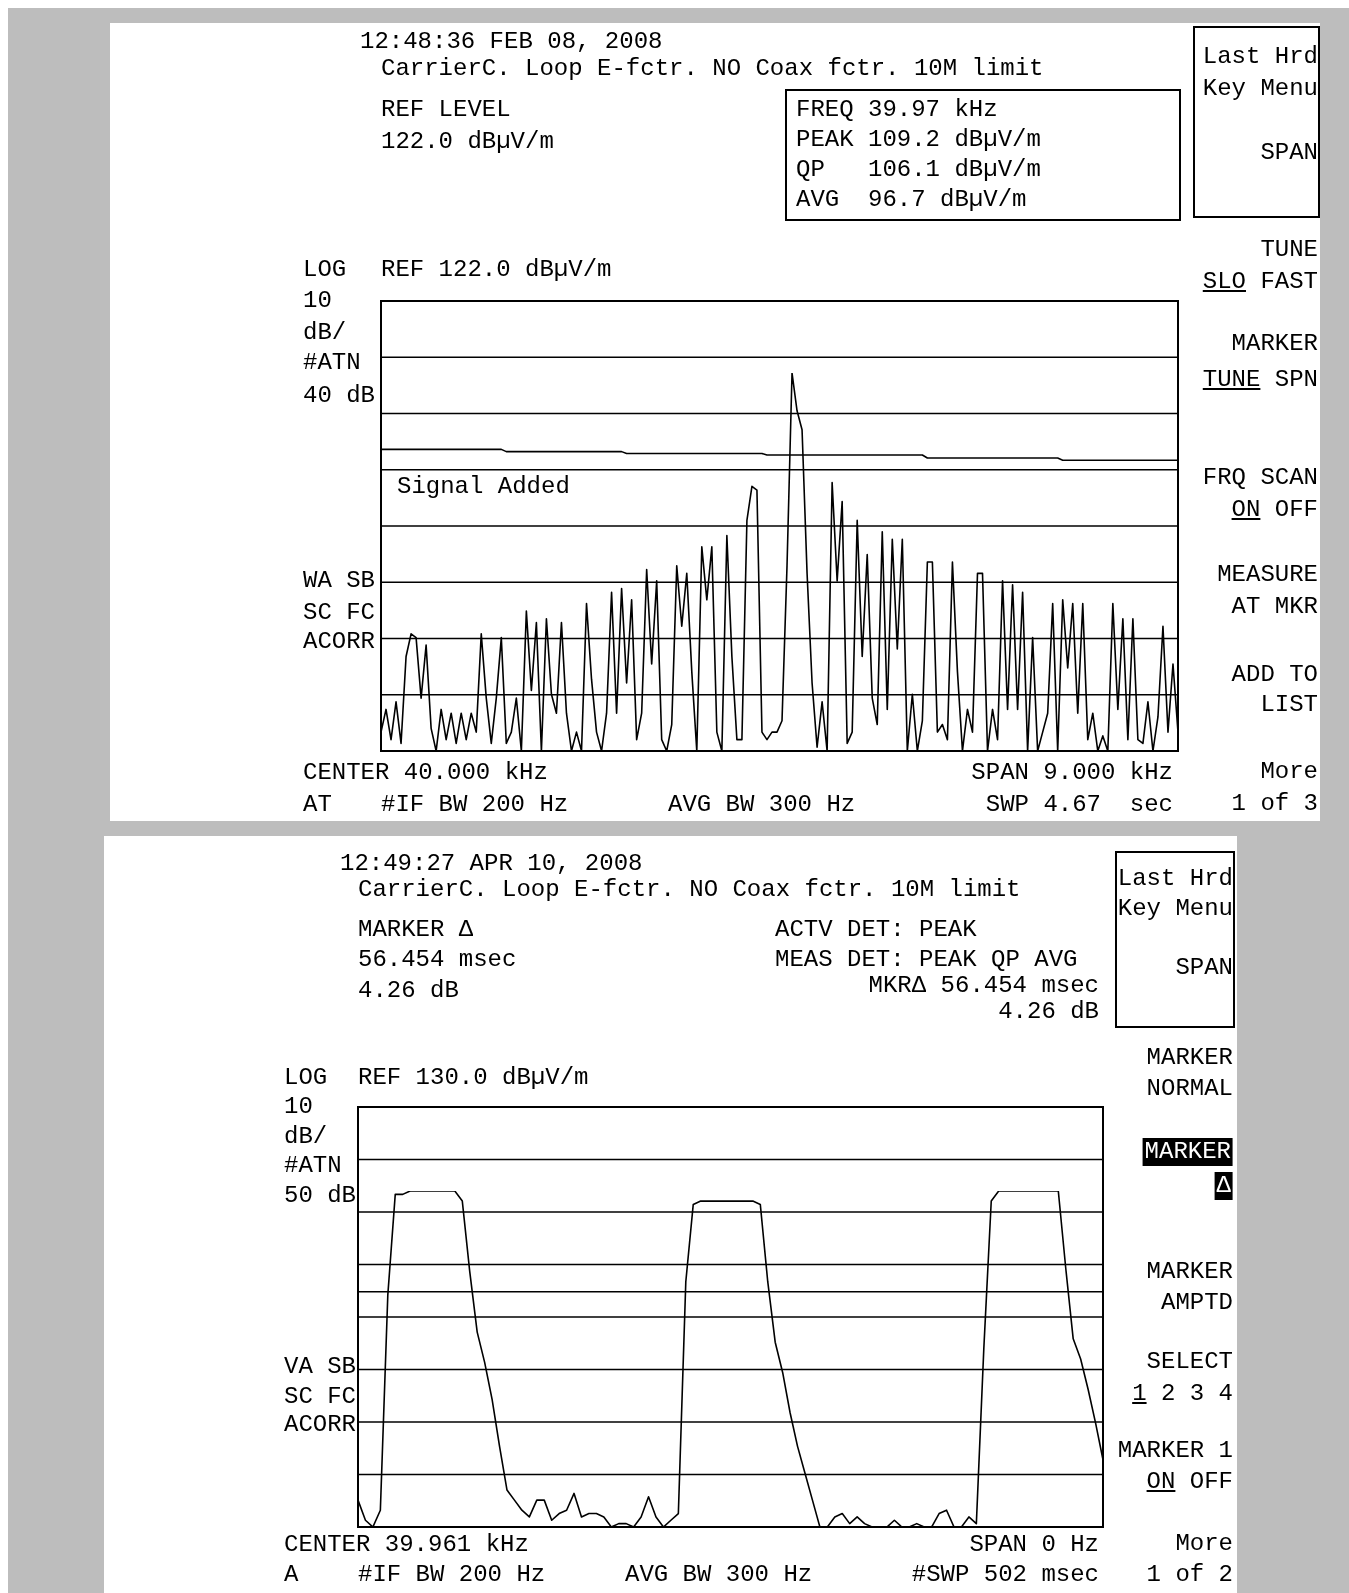 The image size is (1349, 1593). What do you see at coordinates (425, 772) in the screenshot?
I see `text: CENTER 40.000 kHz` at bounding box center [425, 772].